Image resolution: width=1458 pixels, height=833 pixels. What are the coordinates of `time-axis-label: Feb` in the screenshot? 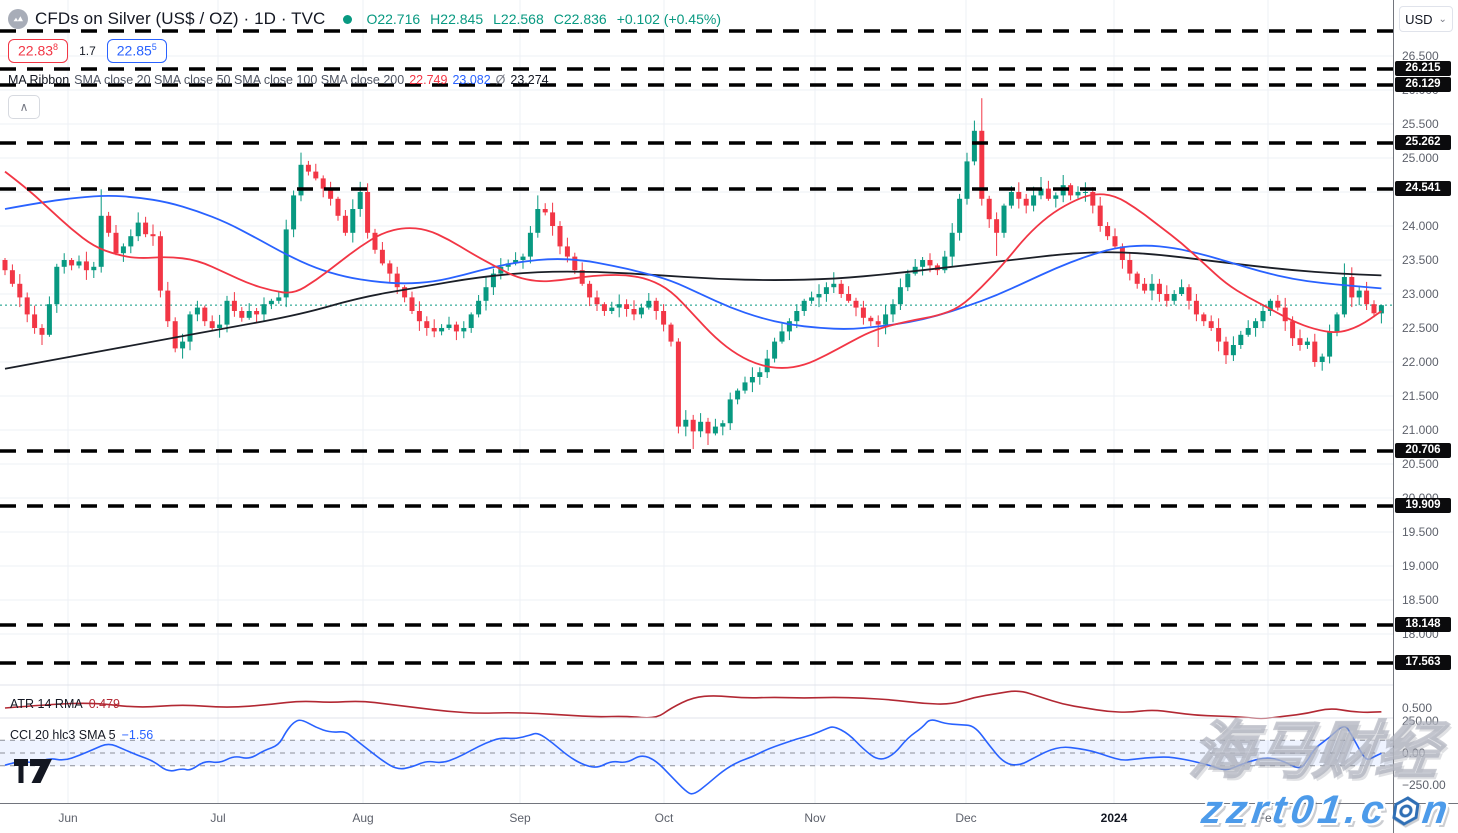 It's located at (1268, 818).